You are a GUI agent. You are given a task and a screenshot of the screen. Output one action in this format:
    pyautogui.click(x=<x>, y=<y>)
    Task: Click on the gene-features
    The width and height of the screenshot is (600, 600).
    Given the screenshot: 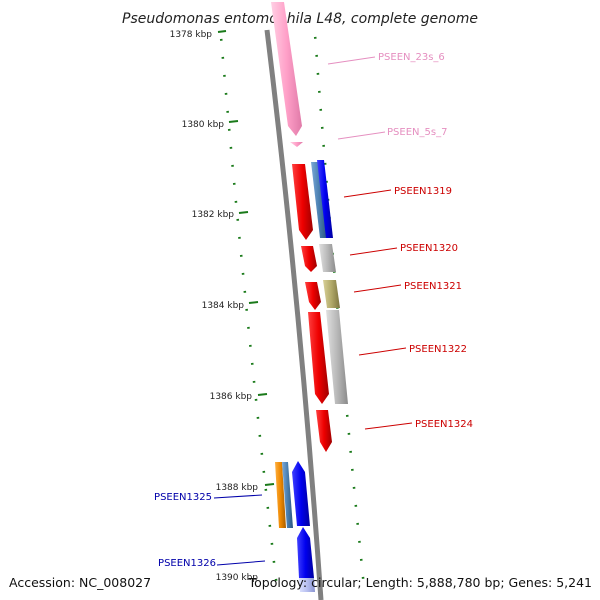 What is the action you would take?
    pyautogui.click(x=309, y=297)
    